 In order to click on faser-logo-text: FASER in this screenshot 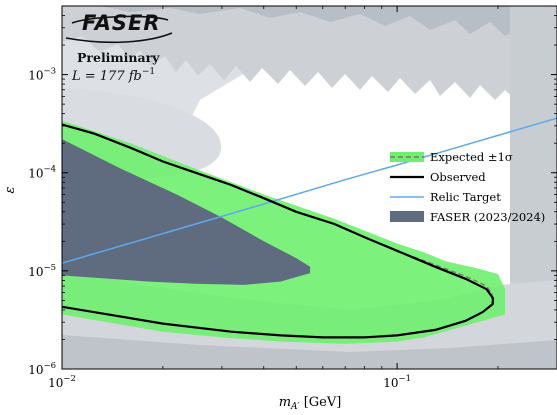, I will do `click(121, 23)`.